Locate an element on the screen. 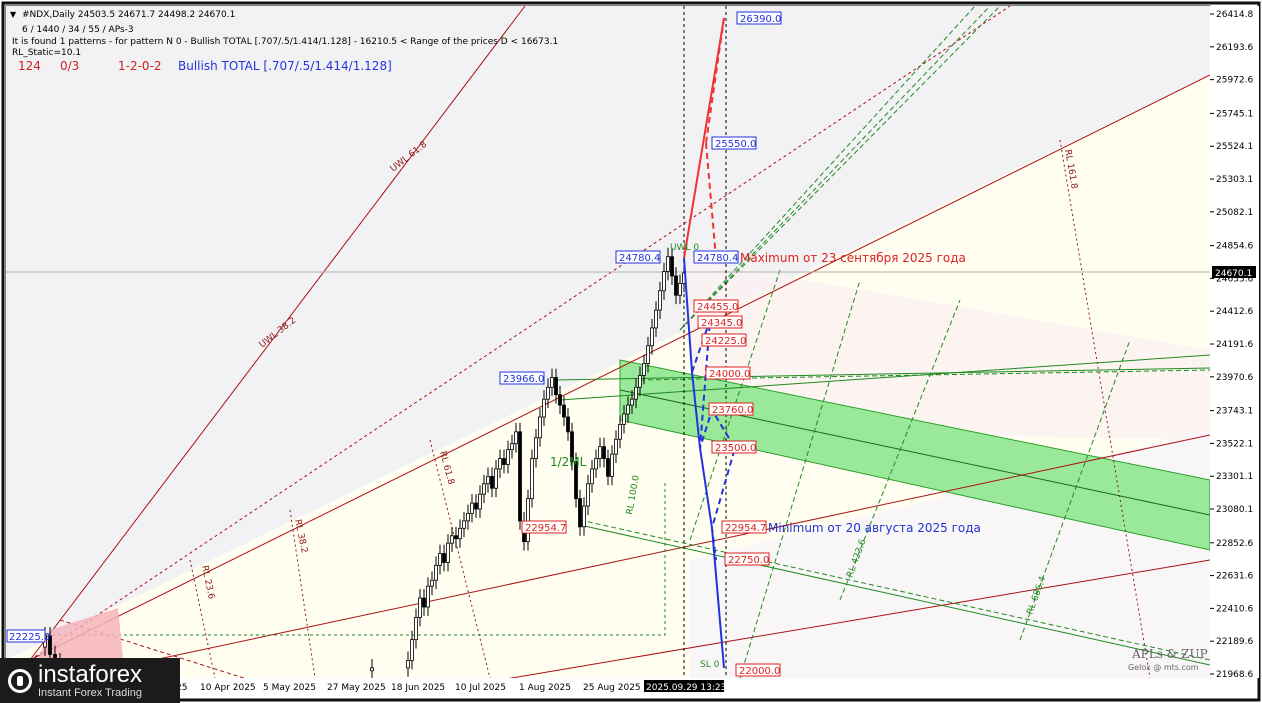  time-tick-label: 2025.09.29 13:23 is located at coordinates (686, 688).